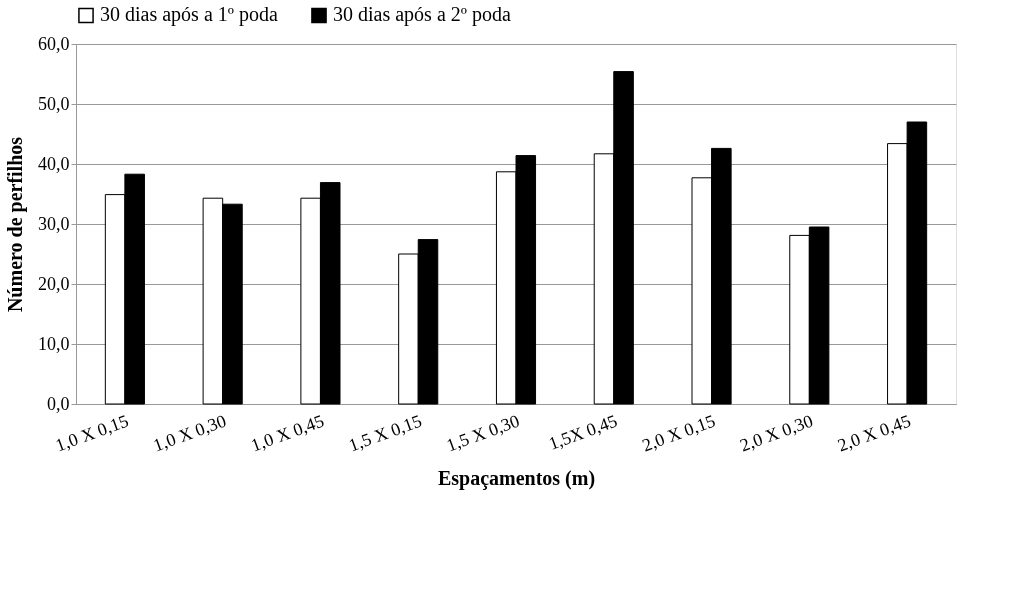 This screenshot has height=589, width=1031. Describe the element at coordinates (189, 433) in the screenshot. I see `x-tick-label: 1,0 X 0,30` at that location.